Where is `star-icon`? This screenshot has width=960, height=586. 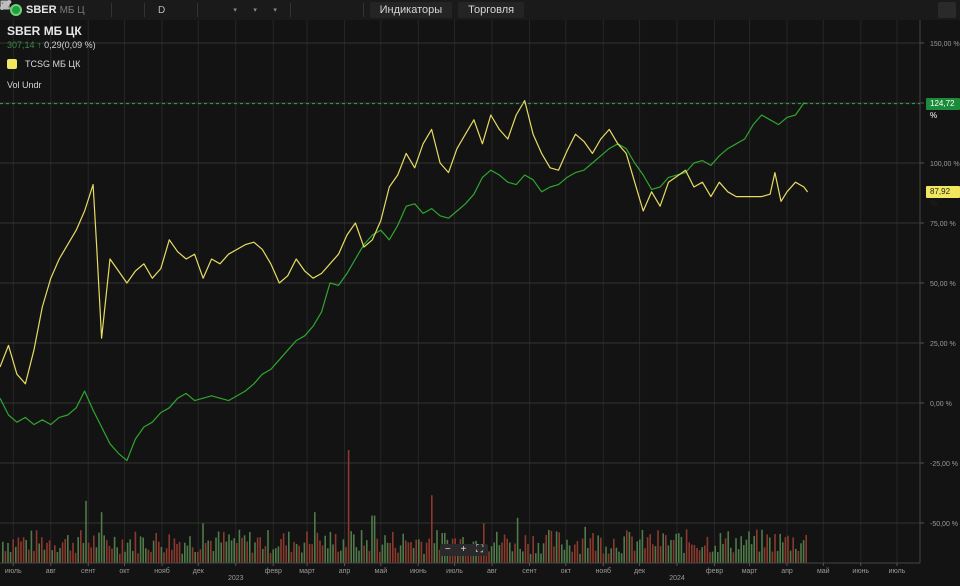
star-icon is located at coordinates (168, 9).